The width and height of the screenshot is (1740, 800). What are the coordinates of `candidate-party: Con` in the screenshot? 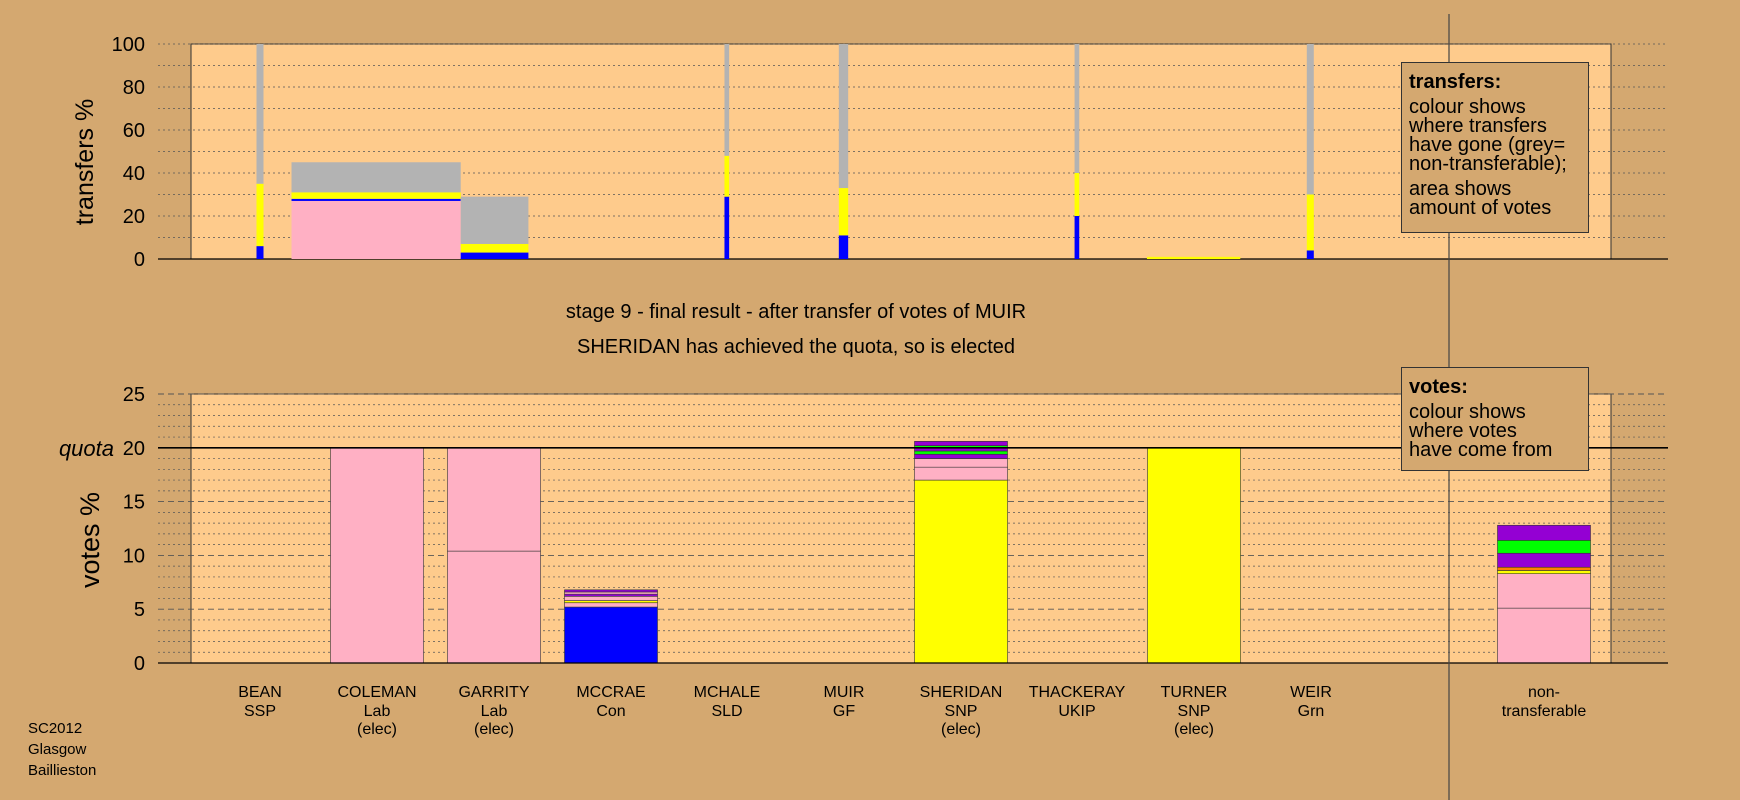 It's located at (610, 711).